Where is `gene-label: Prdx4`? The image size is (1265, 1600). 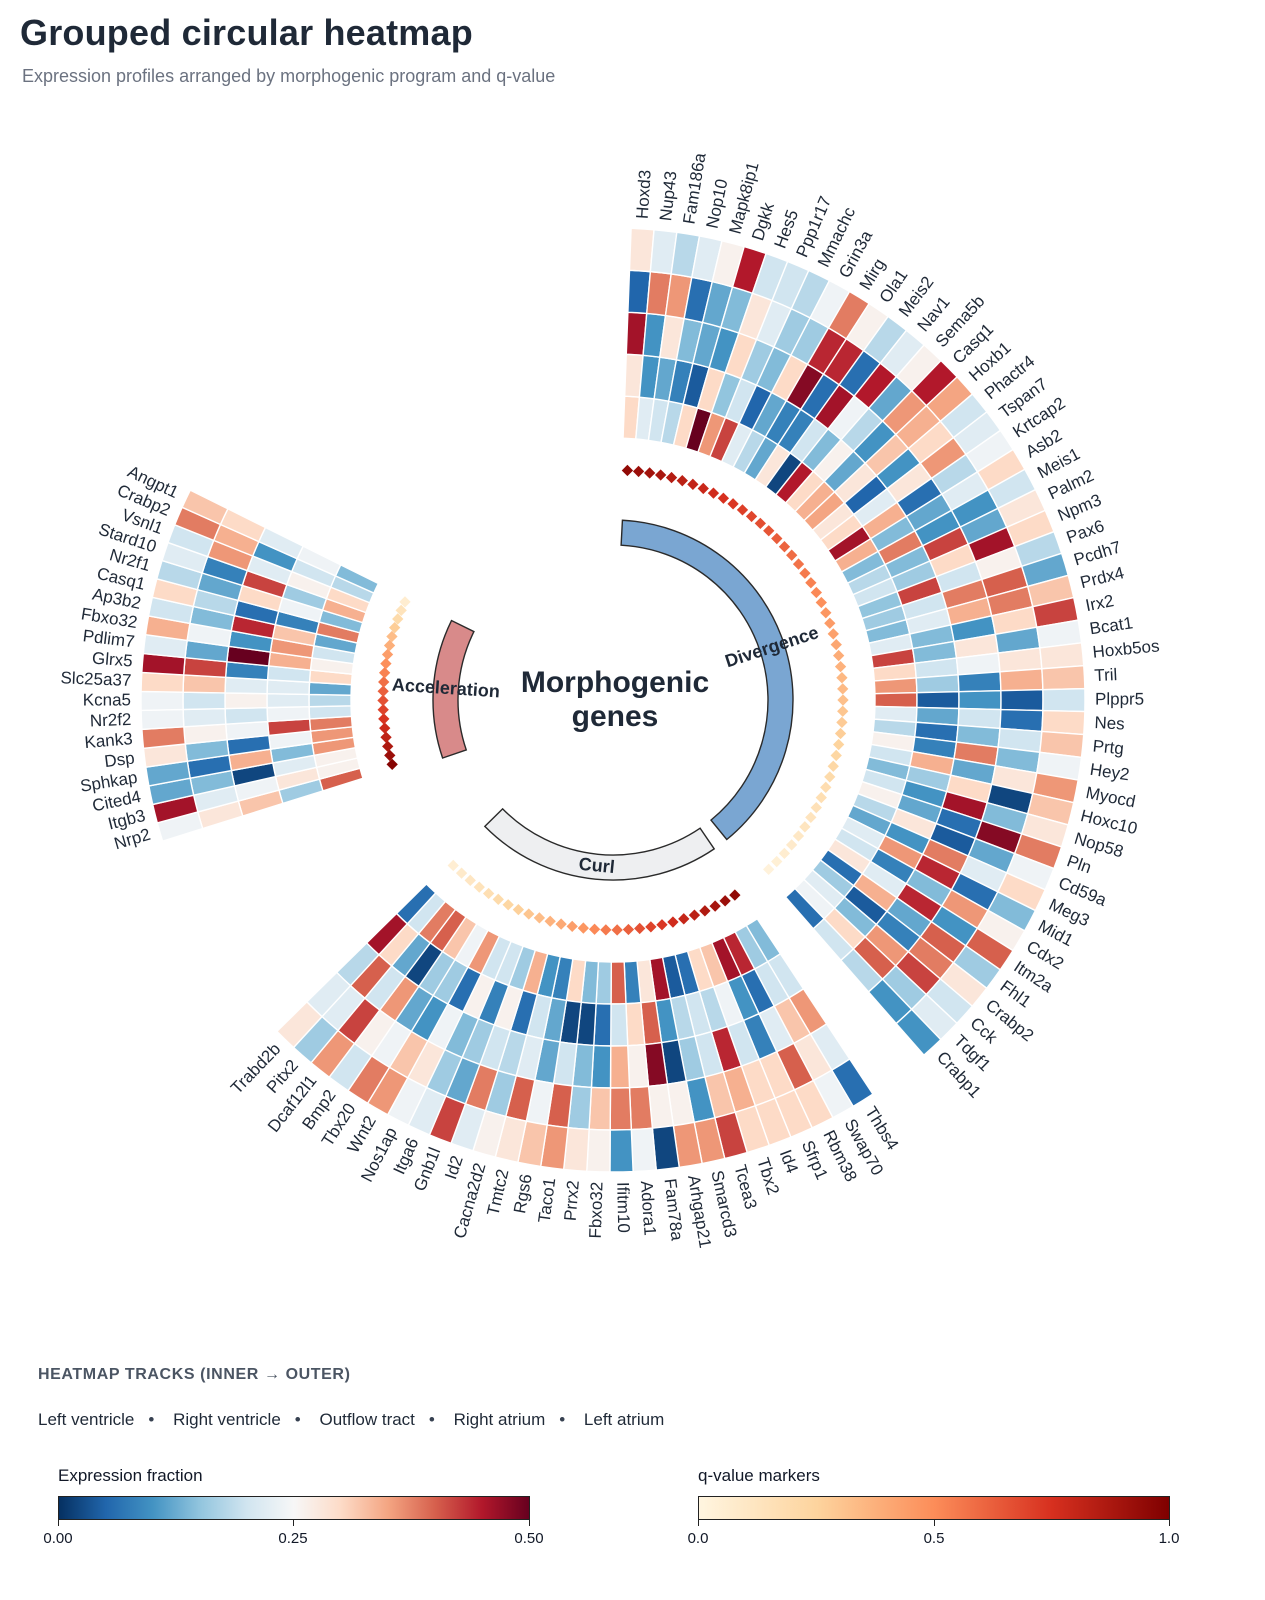
gene-label: Prdx4 is located at coordinates (1102, 577).